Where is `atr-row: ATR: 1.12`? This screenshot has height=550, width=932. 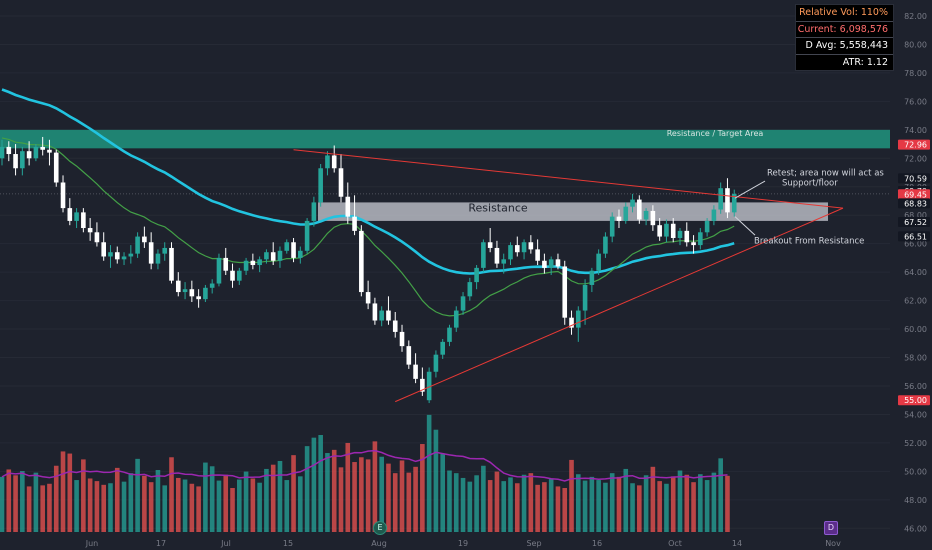 atr-row: ATR: 1.12 is located at coordinates (865, 62).